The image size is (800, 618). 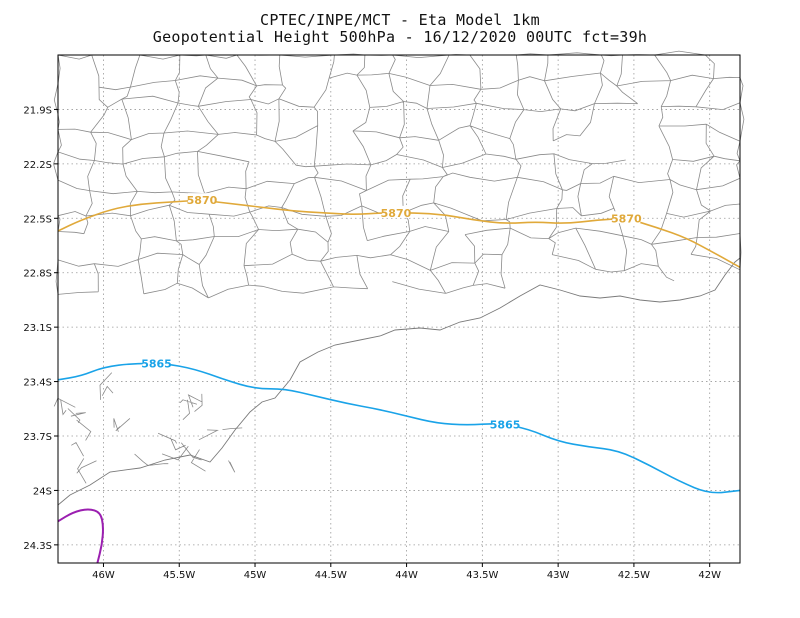 What do you see at coordinates (179, 575) in the screenshot?
I see `x-tick-label: 45.5W` at bounding box center [179, 575].